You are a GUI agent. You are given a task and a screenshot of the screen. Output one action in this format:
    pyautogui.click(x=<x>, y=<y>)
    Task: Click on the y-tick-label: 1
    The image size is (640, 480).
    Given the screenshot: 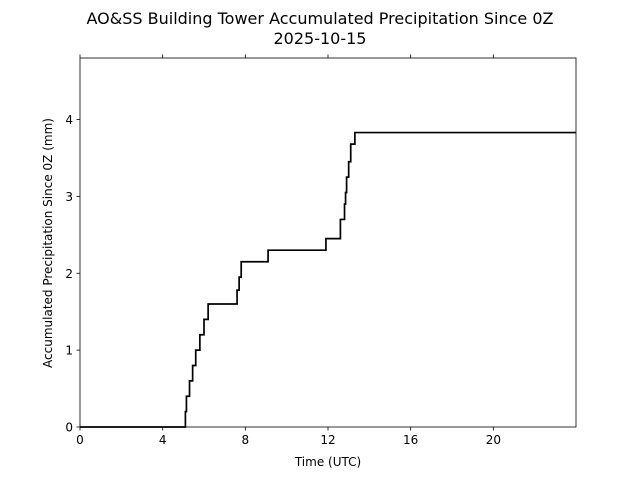 What is the action you would take?
    pyautogui.click(x=69, y=351)
    